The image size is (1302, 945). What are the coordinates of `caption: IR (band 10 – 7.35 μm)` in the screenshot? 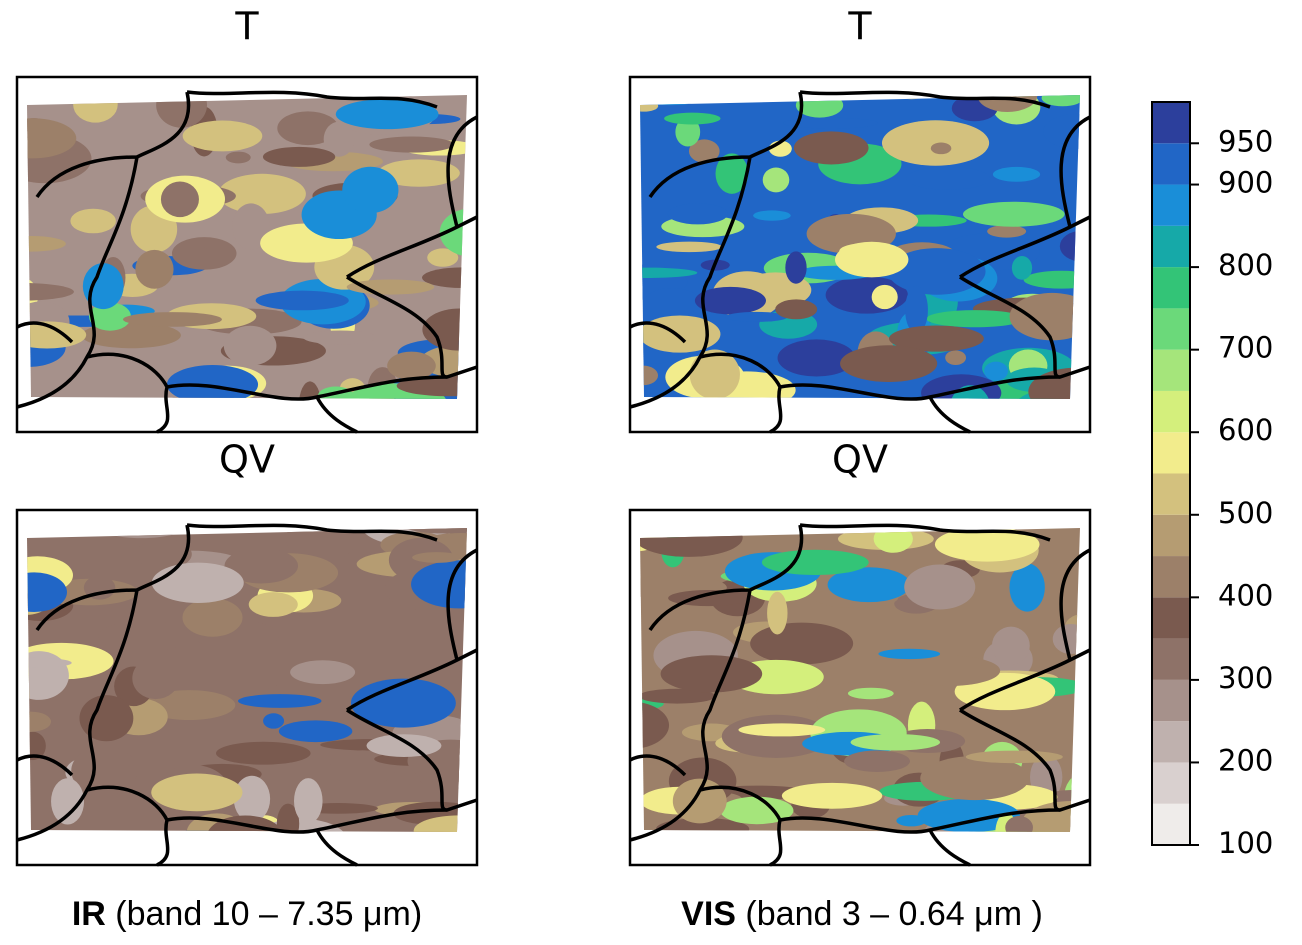 It's located at (247, 914).